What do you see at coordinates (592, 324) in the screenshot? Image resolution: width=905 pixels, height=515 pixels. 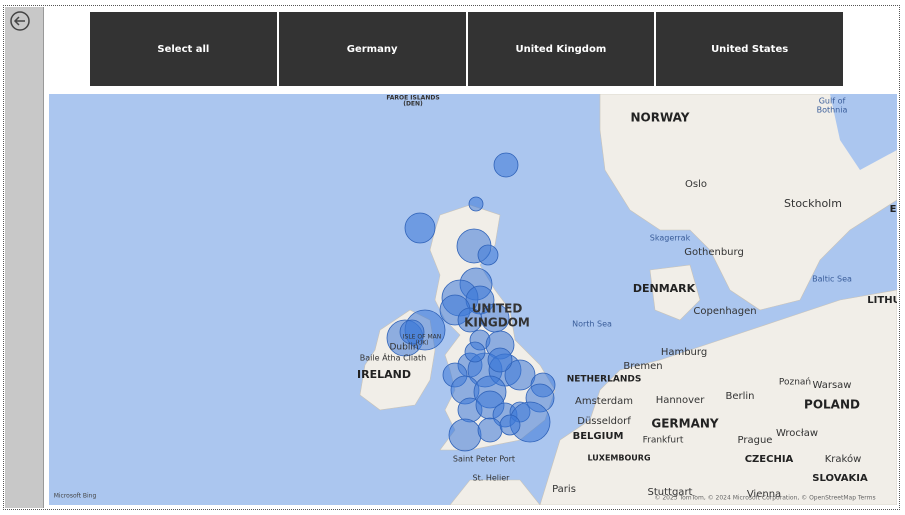 I see `map-label: North Sea` at bounding box center [592, 324].